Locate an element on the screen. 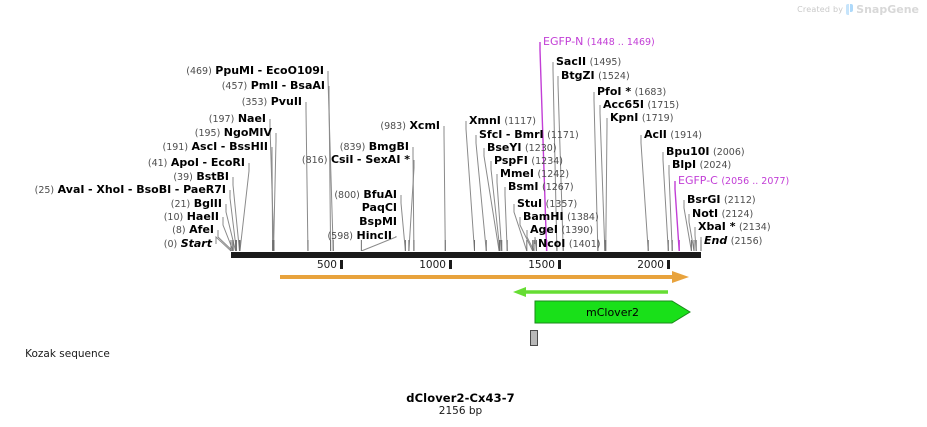 This screenshot has width=927, height=427. label-xbai: XbaI * (2134) is located at coordinates (734, 227).